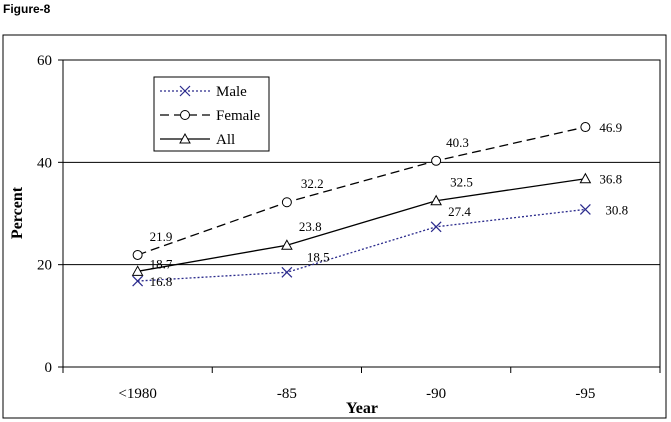 Image resolution: width=671 pixels, height=422 pixels. What do you see at coordinates (27, 9) in the screenshot?
I see `figure-label: Figure-8` at bounding box center [27, 9].